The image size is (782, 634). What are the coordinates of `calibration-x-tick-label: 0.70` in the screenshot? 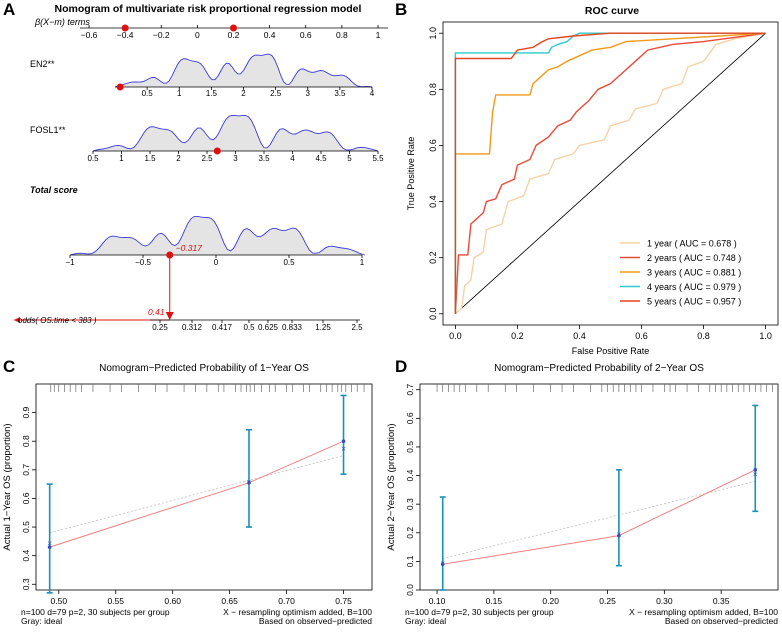 It's located at (286, 601).